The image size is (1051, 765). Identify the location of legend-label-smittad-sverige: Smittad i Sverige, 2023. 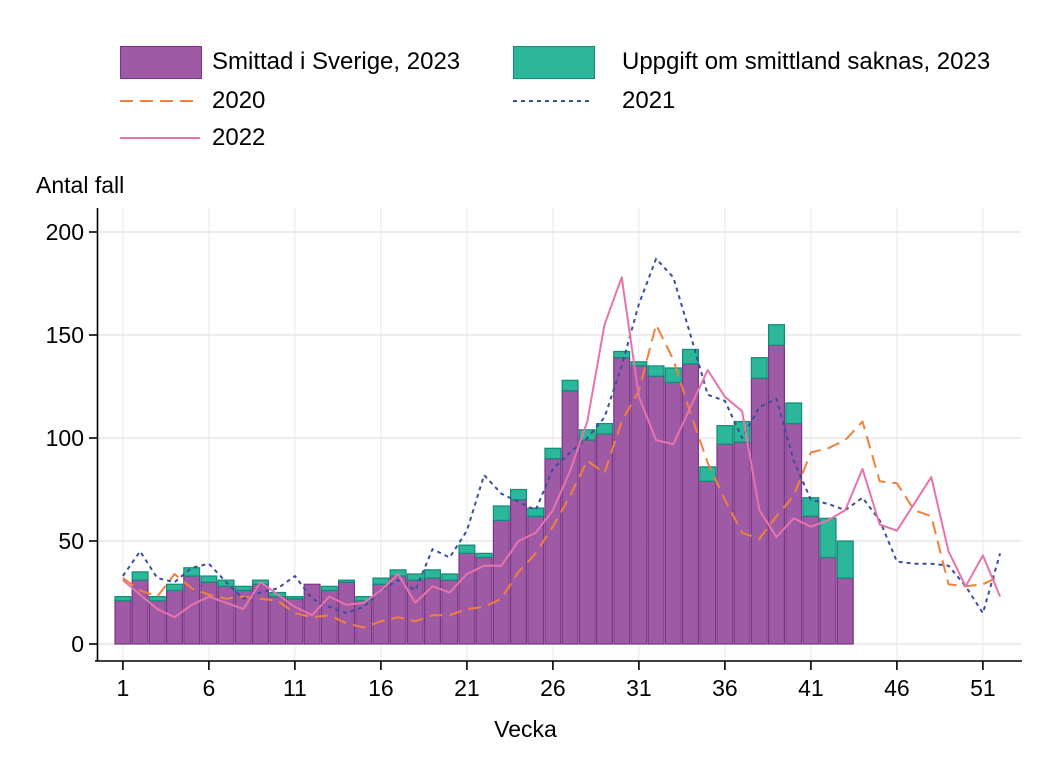
(336, 61).